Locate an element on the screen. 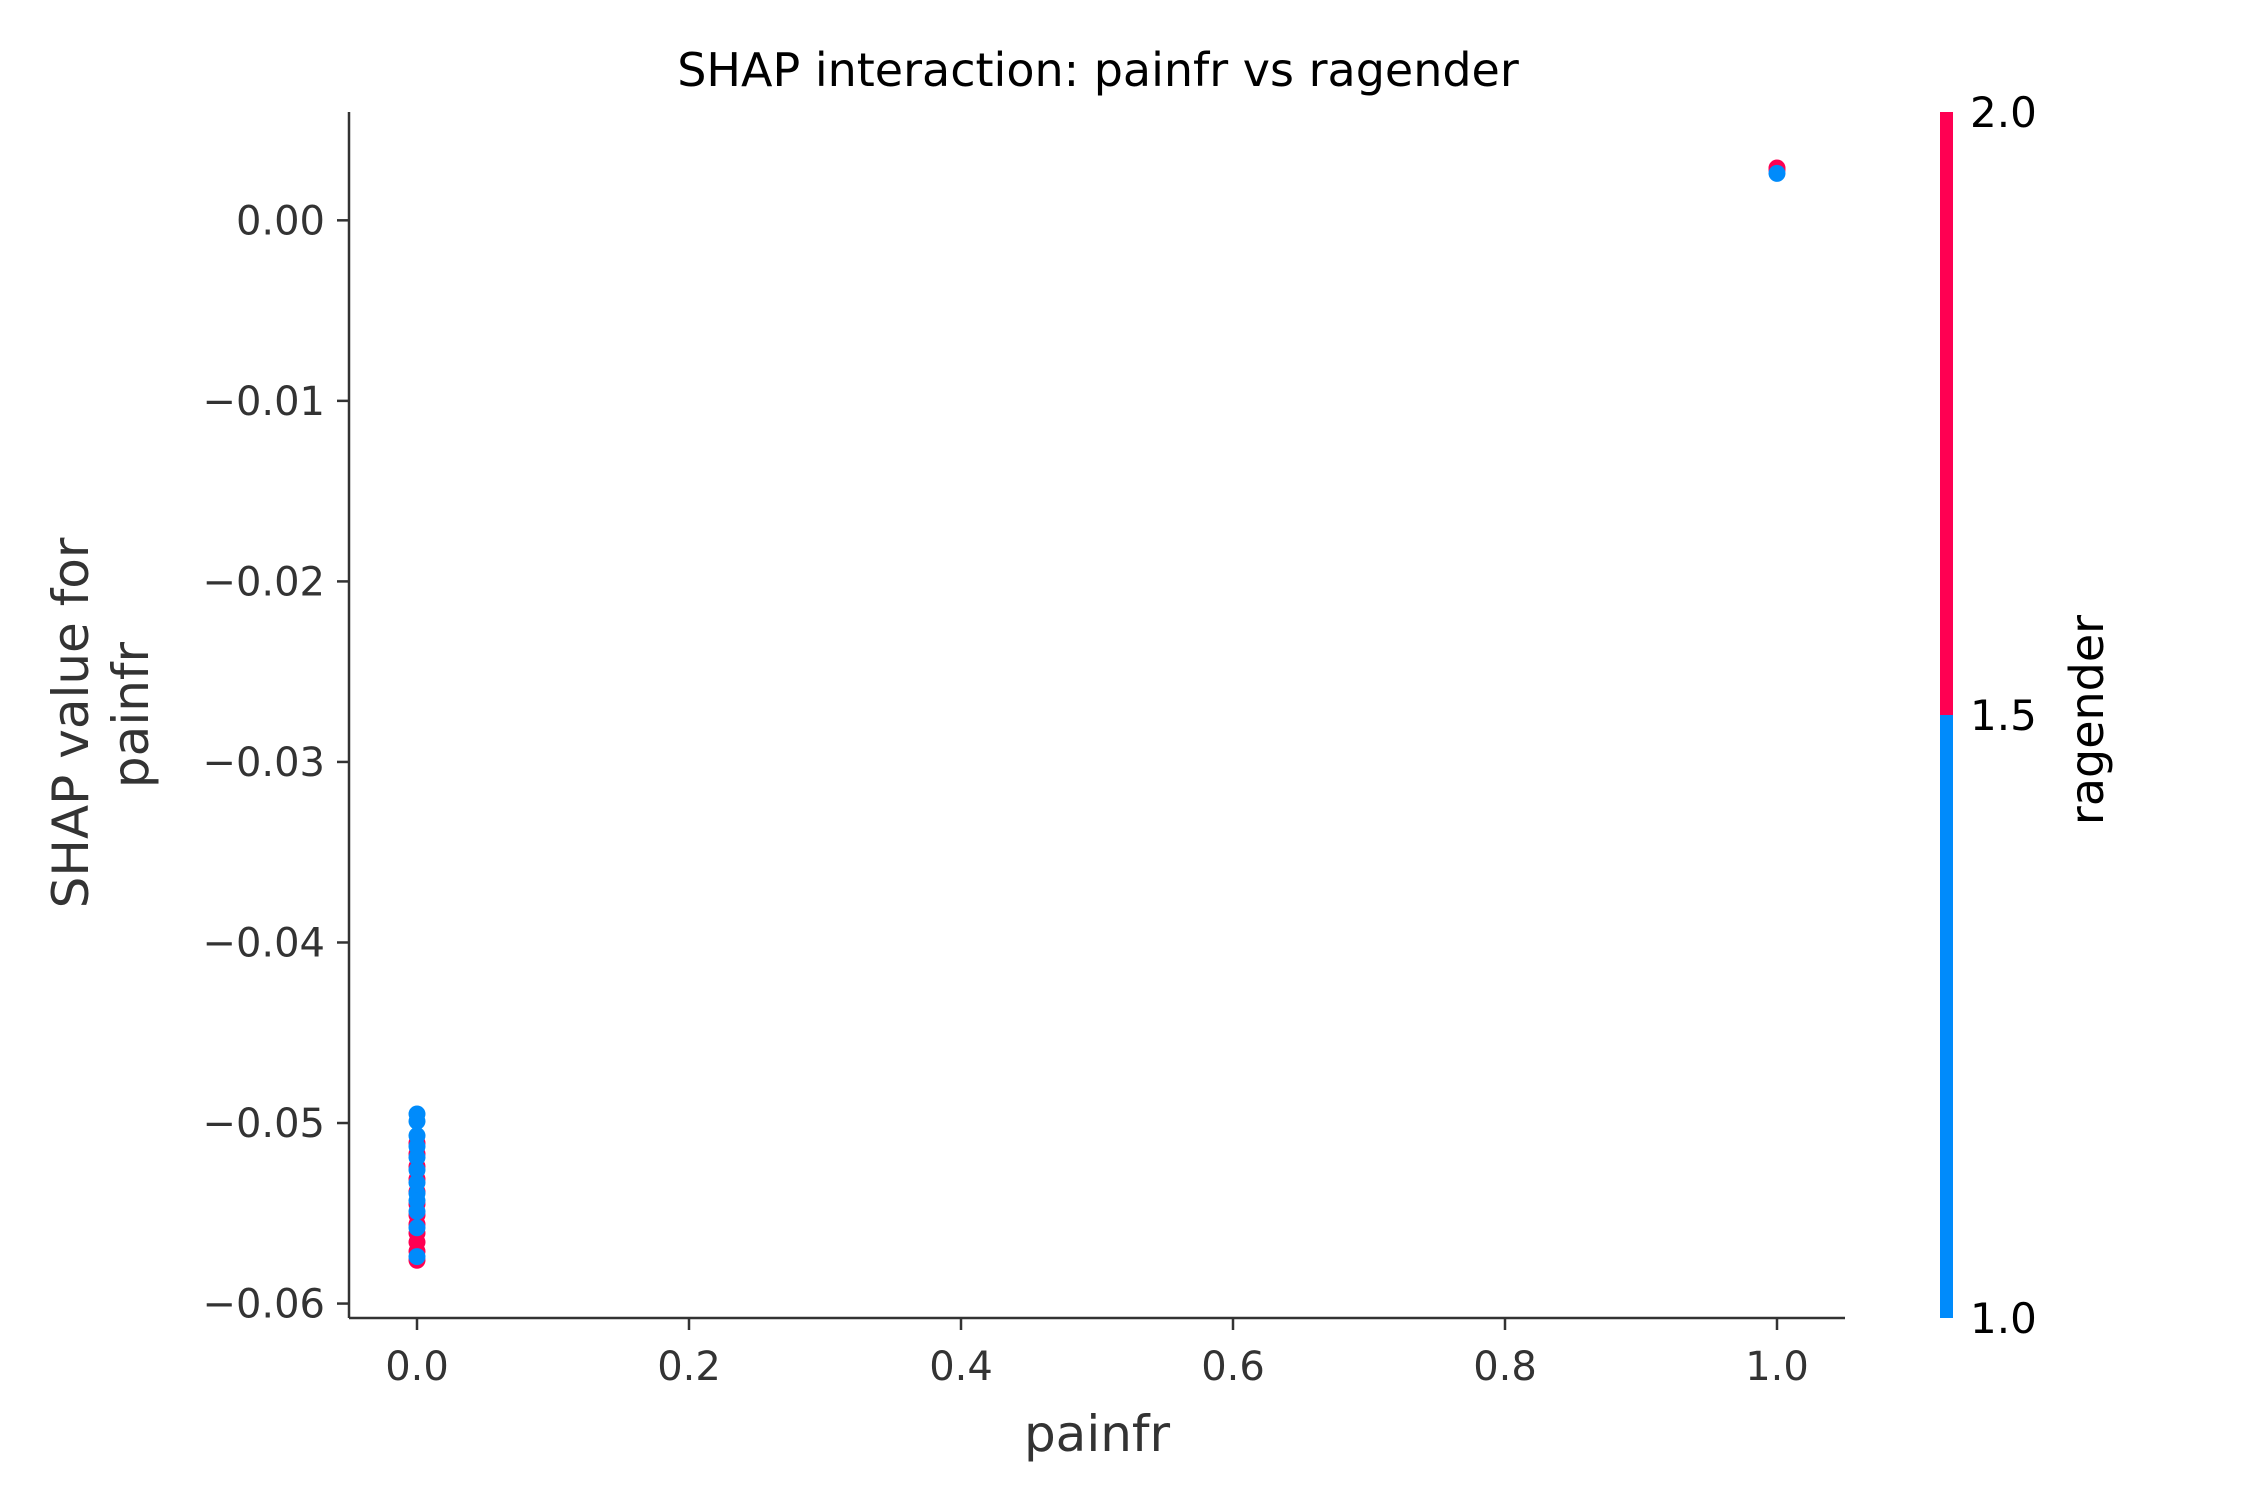 The image size is (2250, 1500). y-axis-ticks: 0.00 −0.01 −0.02 −0.03 −0.04 −0.05 −0.06 is located at coordinates (275, 763).